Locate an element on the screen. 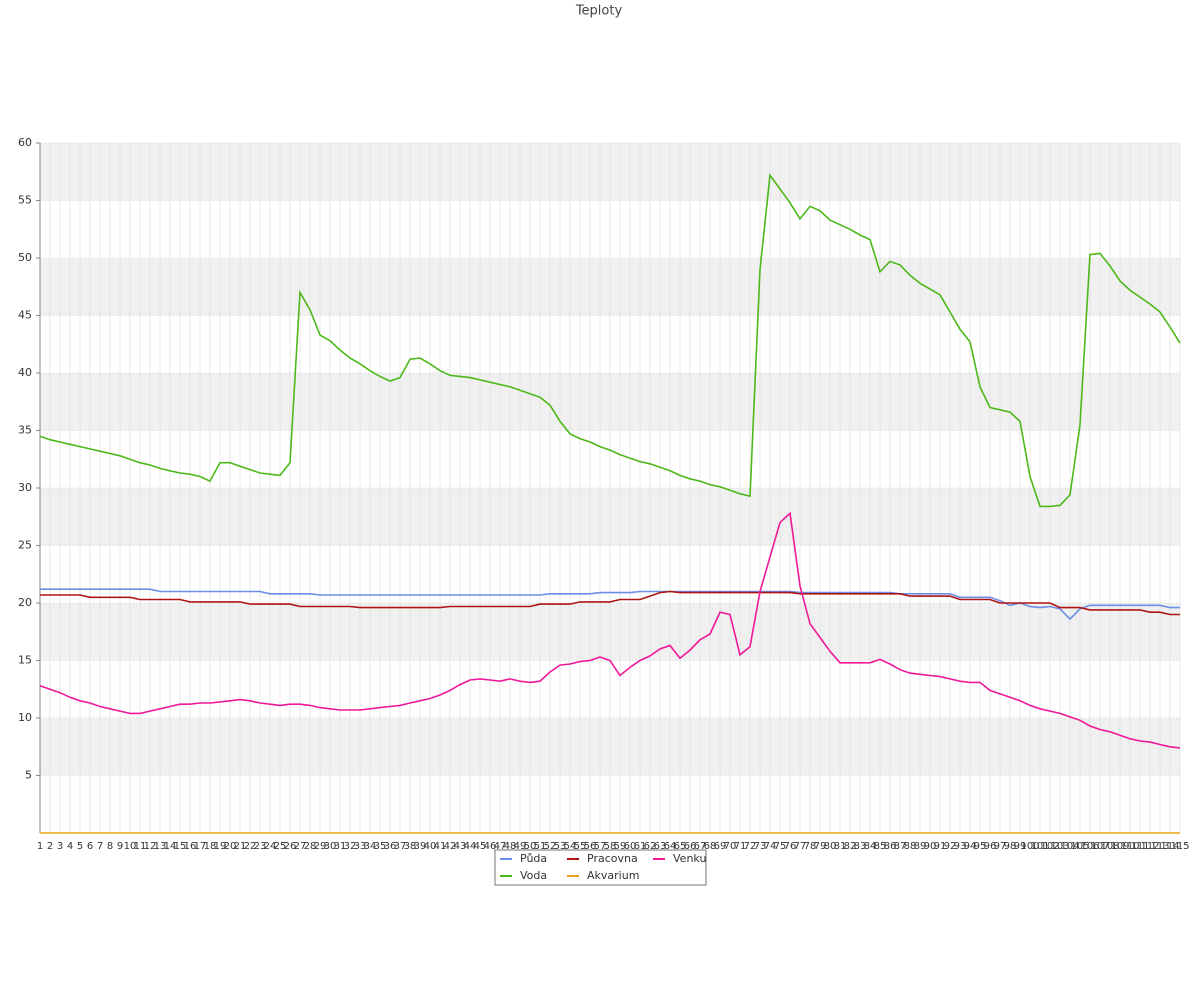 Image resolution: width=1200 pixels, height=1000 pixels. x-tick-label: 75 is located at coordinates (780, 846).